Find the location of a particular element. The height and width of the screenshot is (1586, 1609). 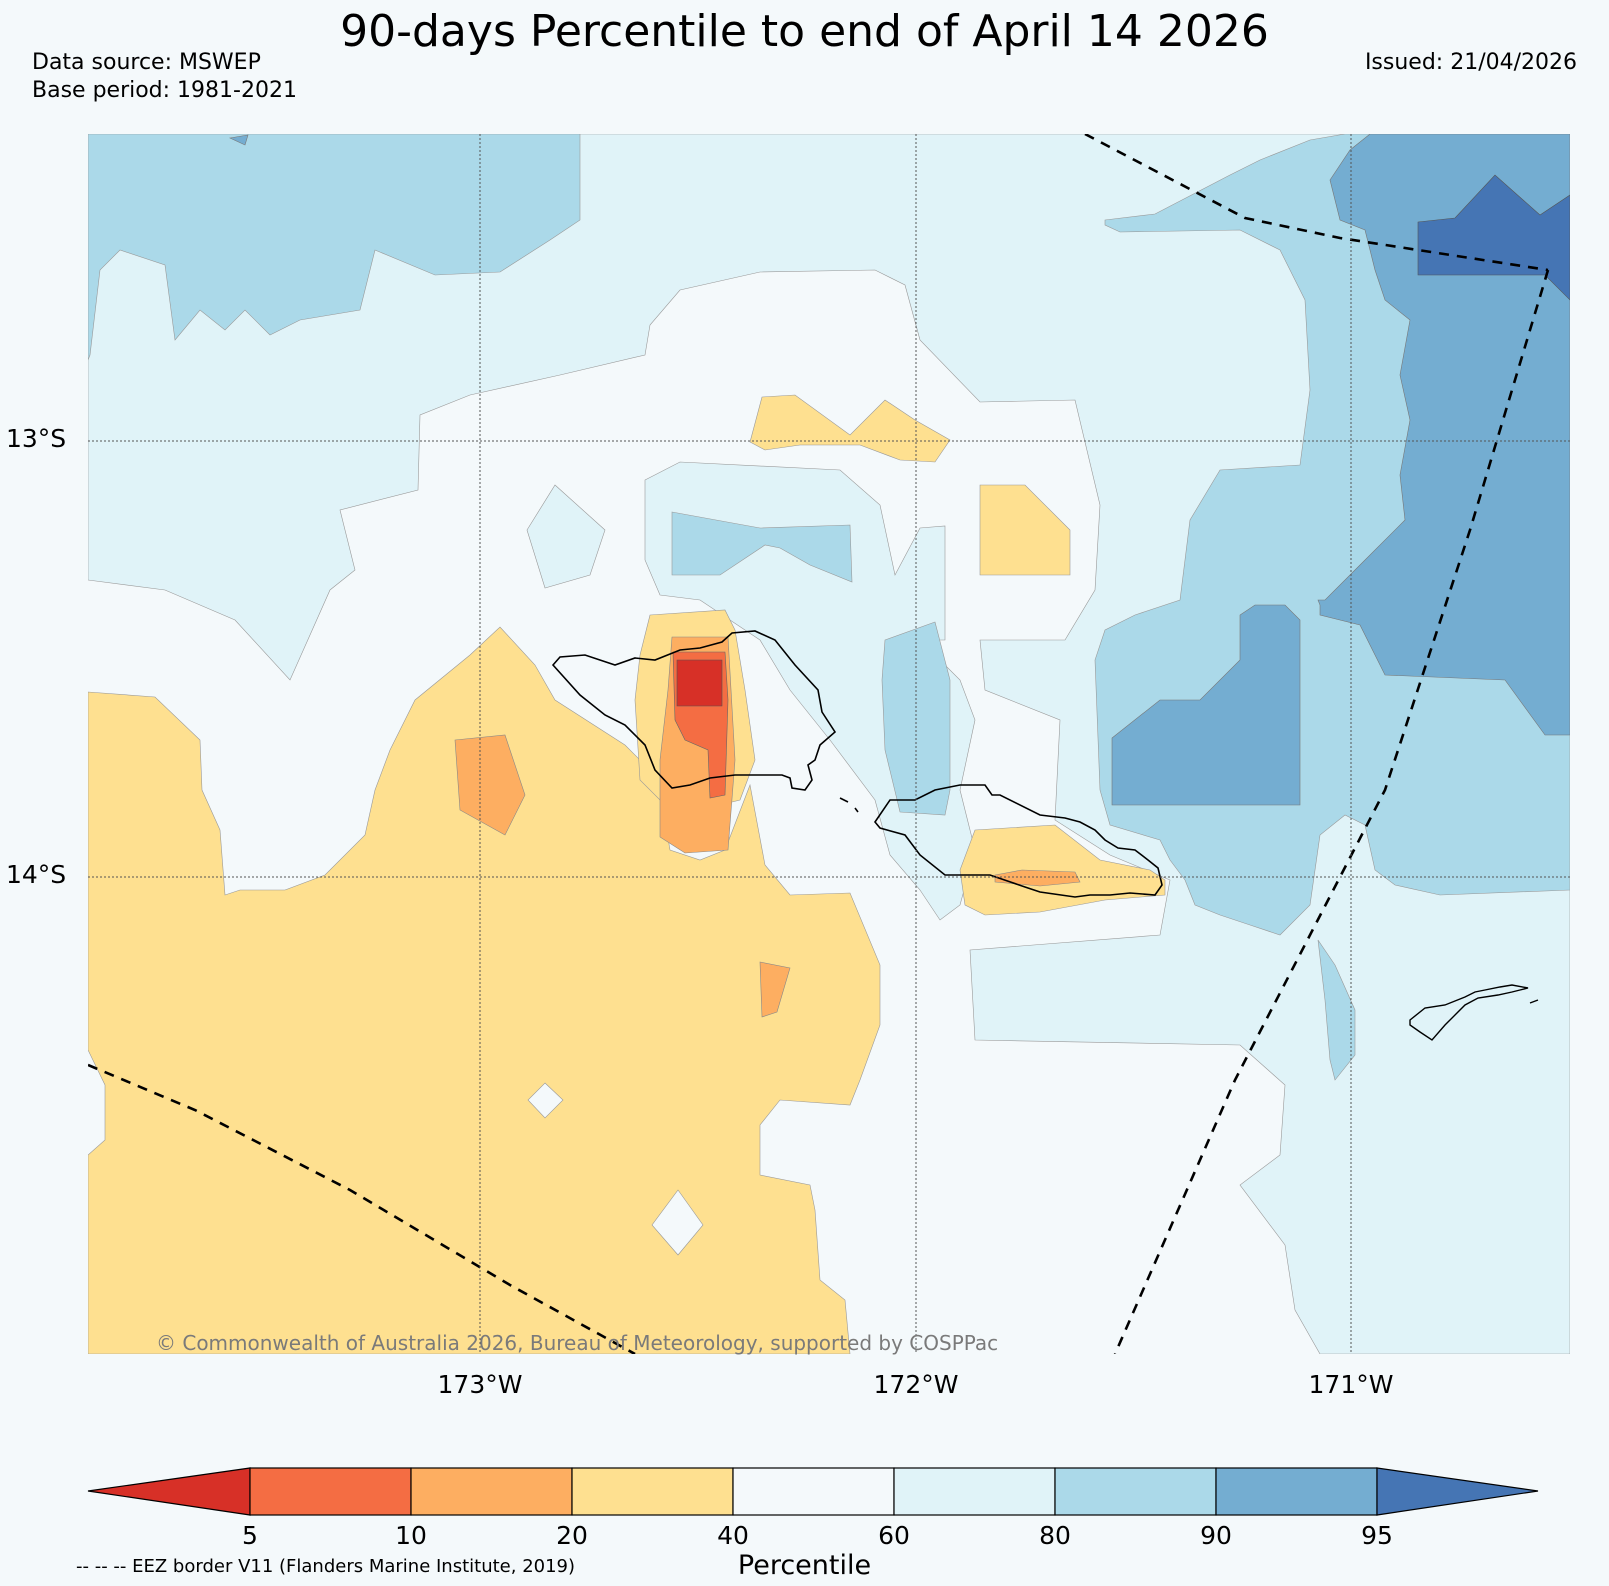

issued-date-label: Issued: 21/04/2026 is located at coordinates (1470, 62).